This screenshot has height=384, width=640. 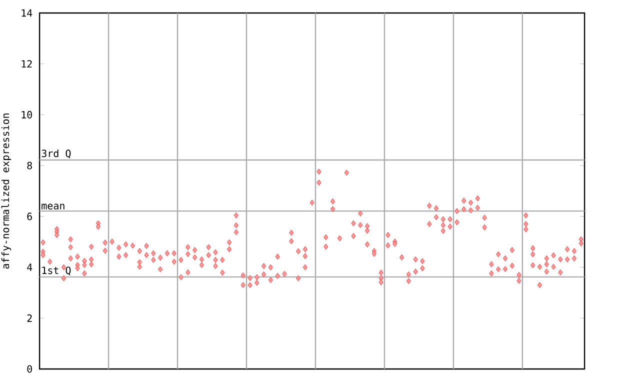 What do you see at coordinates (27, 114) in the screenshot?
I see `y-tick-label: 10` at bounding box center [27, 114].